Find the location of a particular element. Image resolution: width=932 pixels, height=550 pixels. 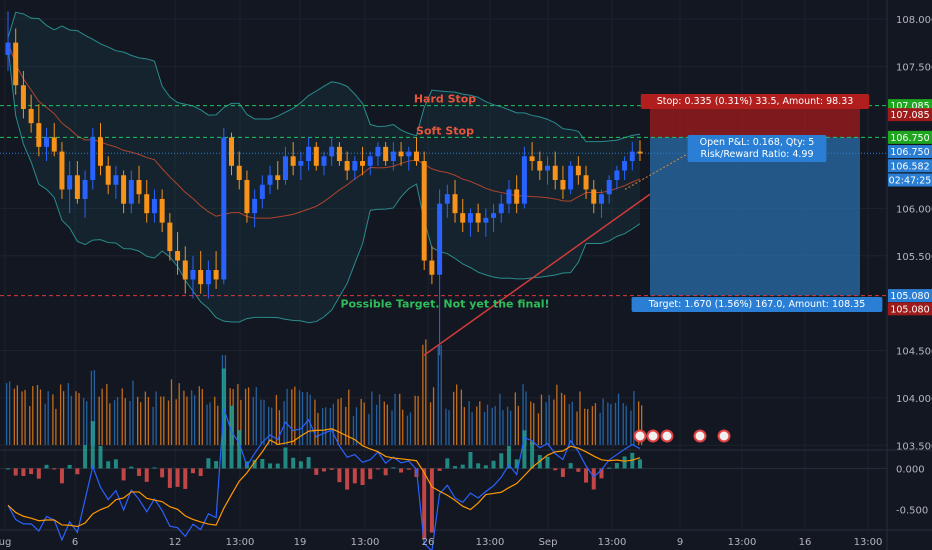

price-badge-text: 107.085 is located at coordinates (909, 106).